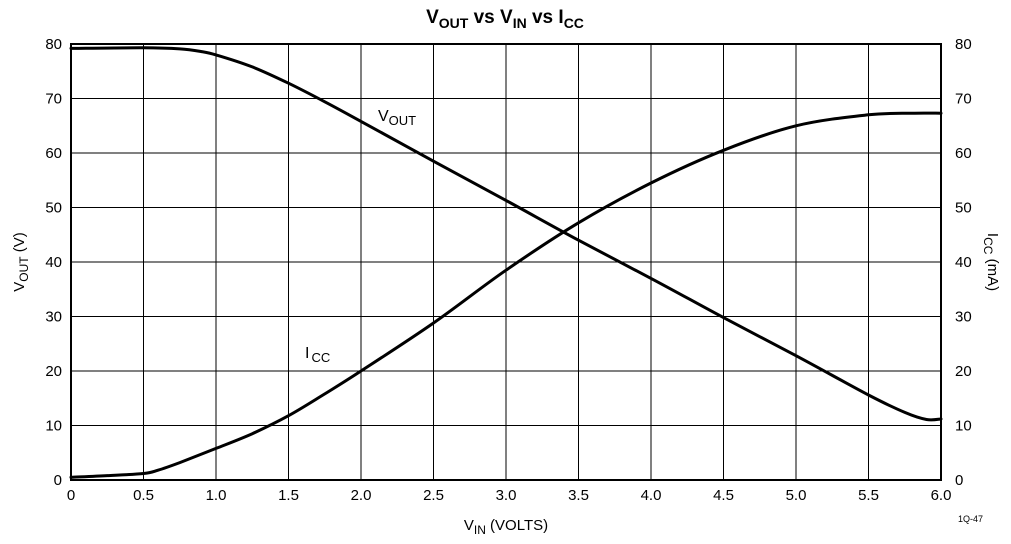  I want to click on x-tick-label: 4.5, so click(723, 495).